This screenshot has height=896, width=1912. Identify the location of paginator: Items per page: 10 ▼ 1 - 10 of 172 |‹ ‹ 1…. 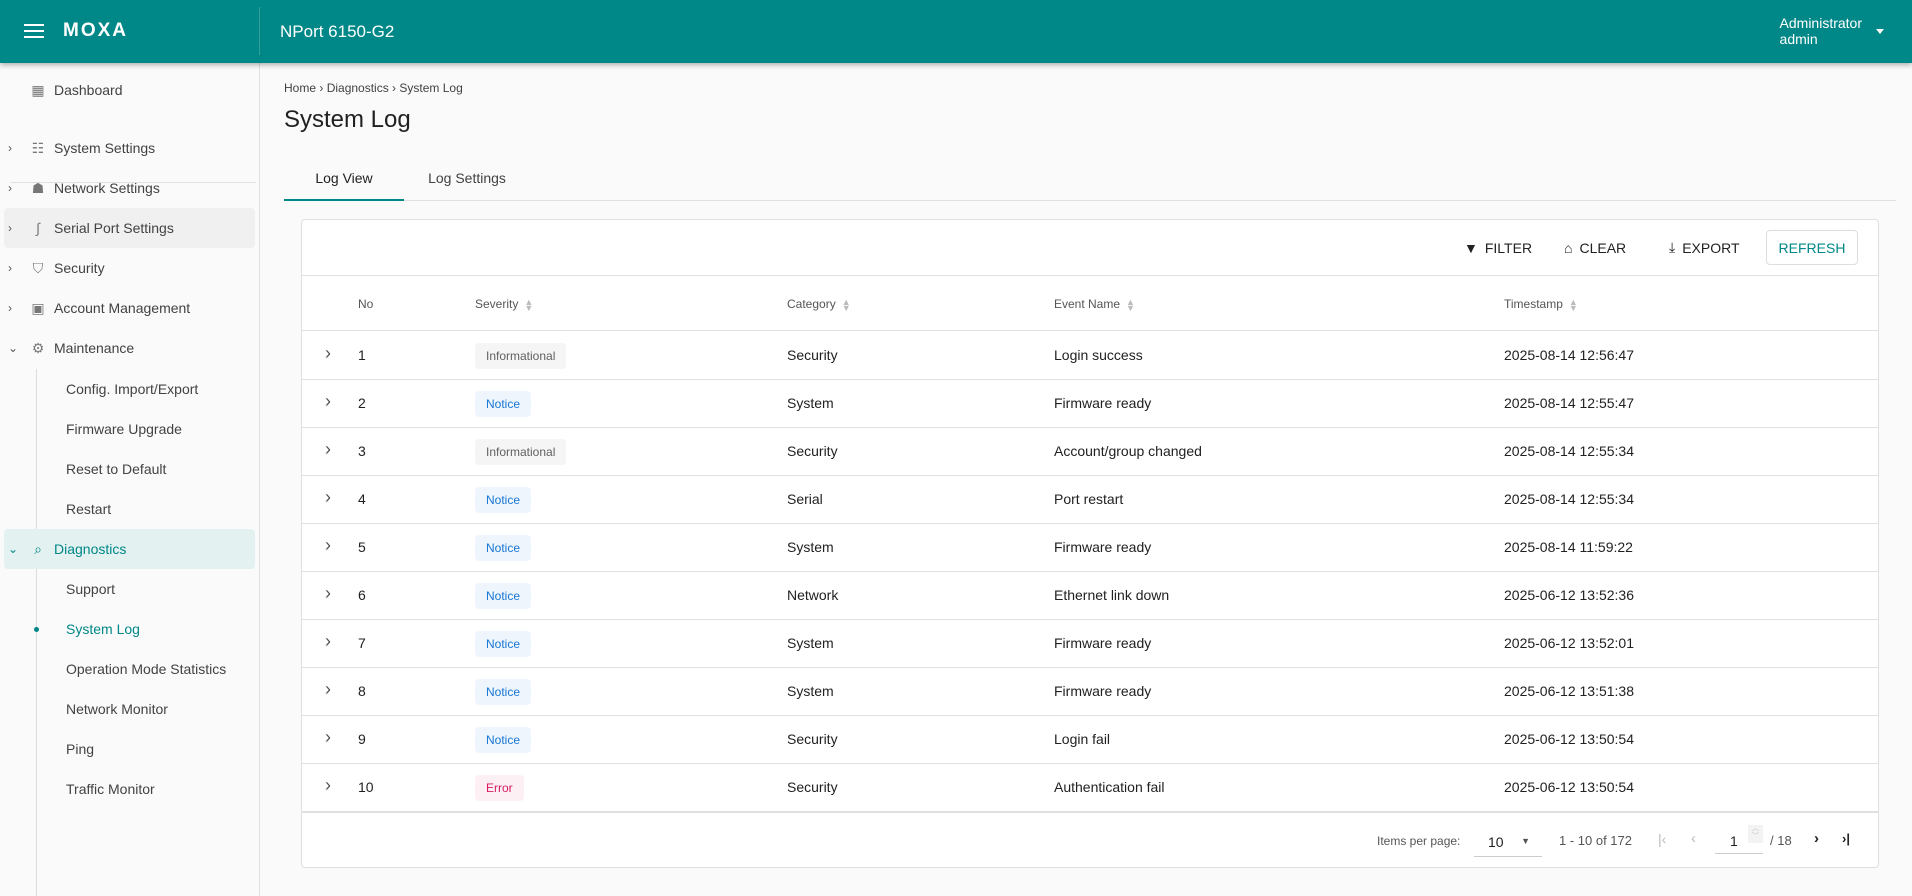
(1090, 840).